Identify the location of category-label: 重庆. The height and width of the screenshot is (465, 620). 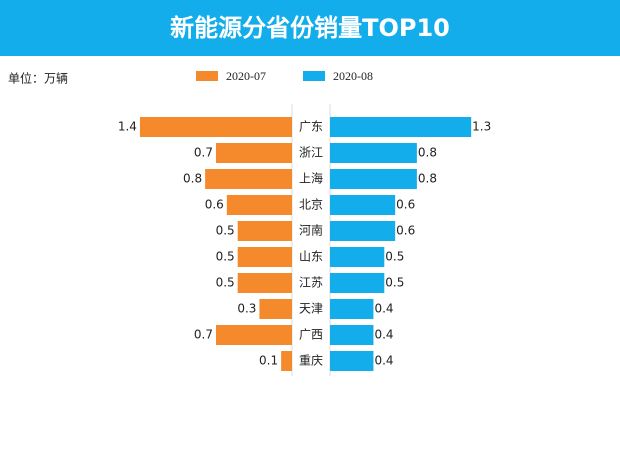
(311, 361).